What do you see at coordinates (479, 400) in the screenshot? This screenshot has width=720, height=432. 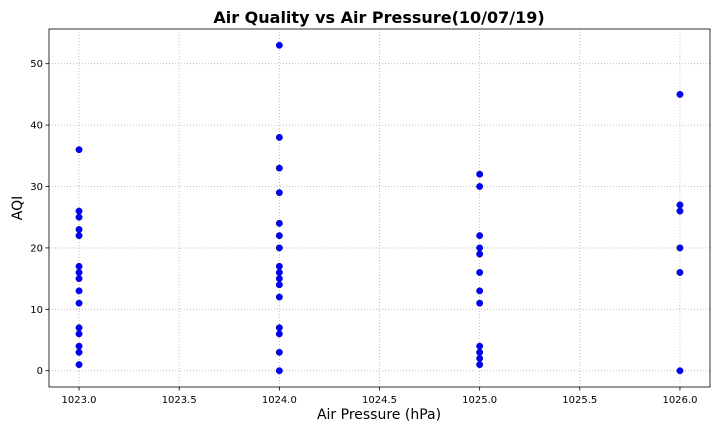 I see `x-tick-label: 1025.0` at bounding box center [479, 400].